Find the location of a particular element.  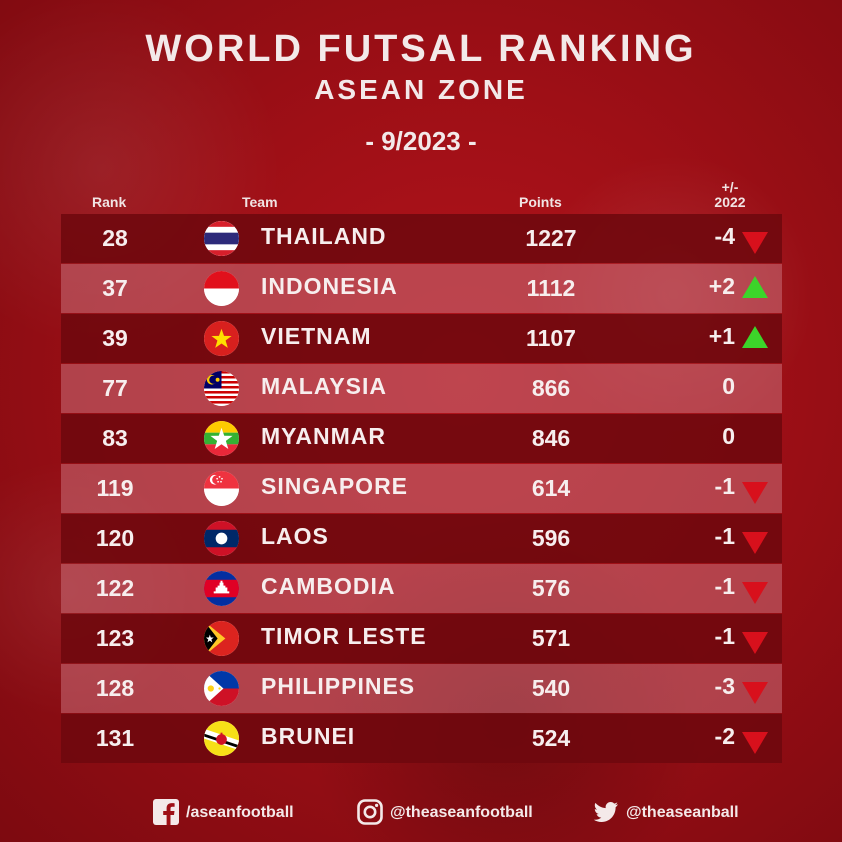

points-cell: 1227 is located at coordinates (551, 238).